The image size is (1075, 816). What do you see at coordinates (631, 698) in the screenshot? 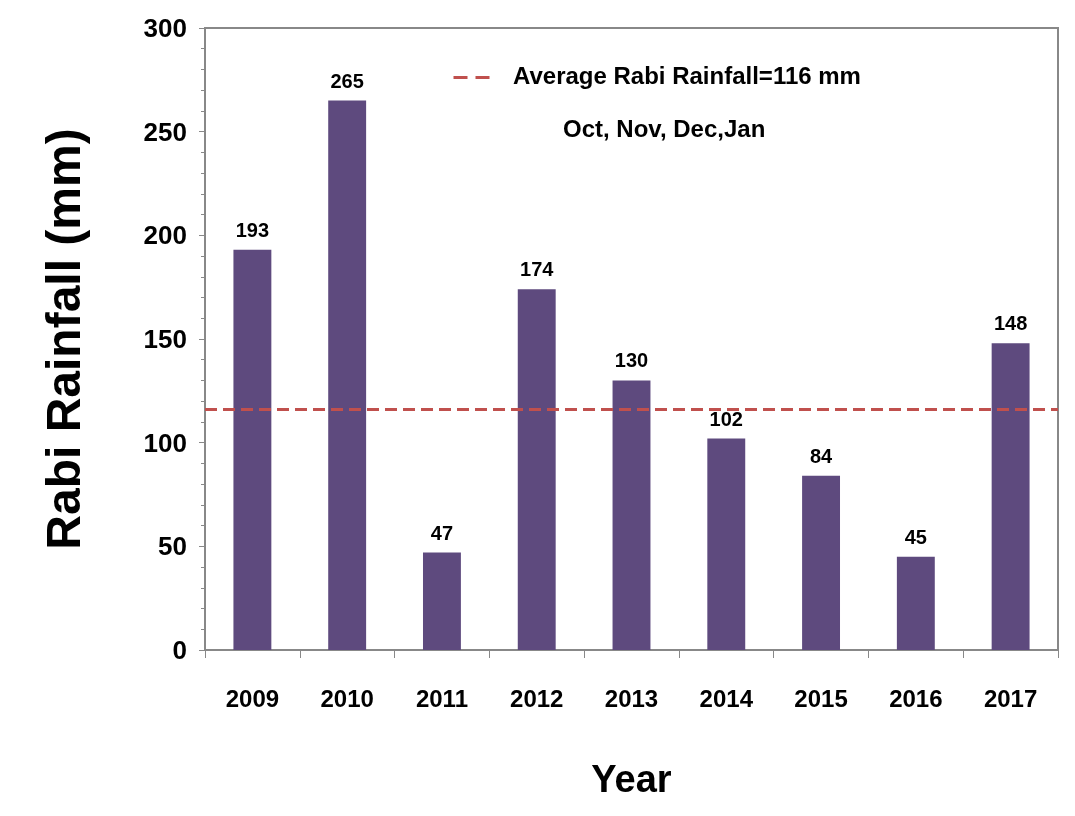
I see `x-tick-label: 2013` at bounding box center [631, 698].